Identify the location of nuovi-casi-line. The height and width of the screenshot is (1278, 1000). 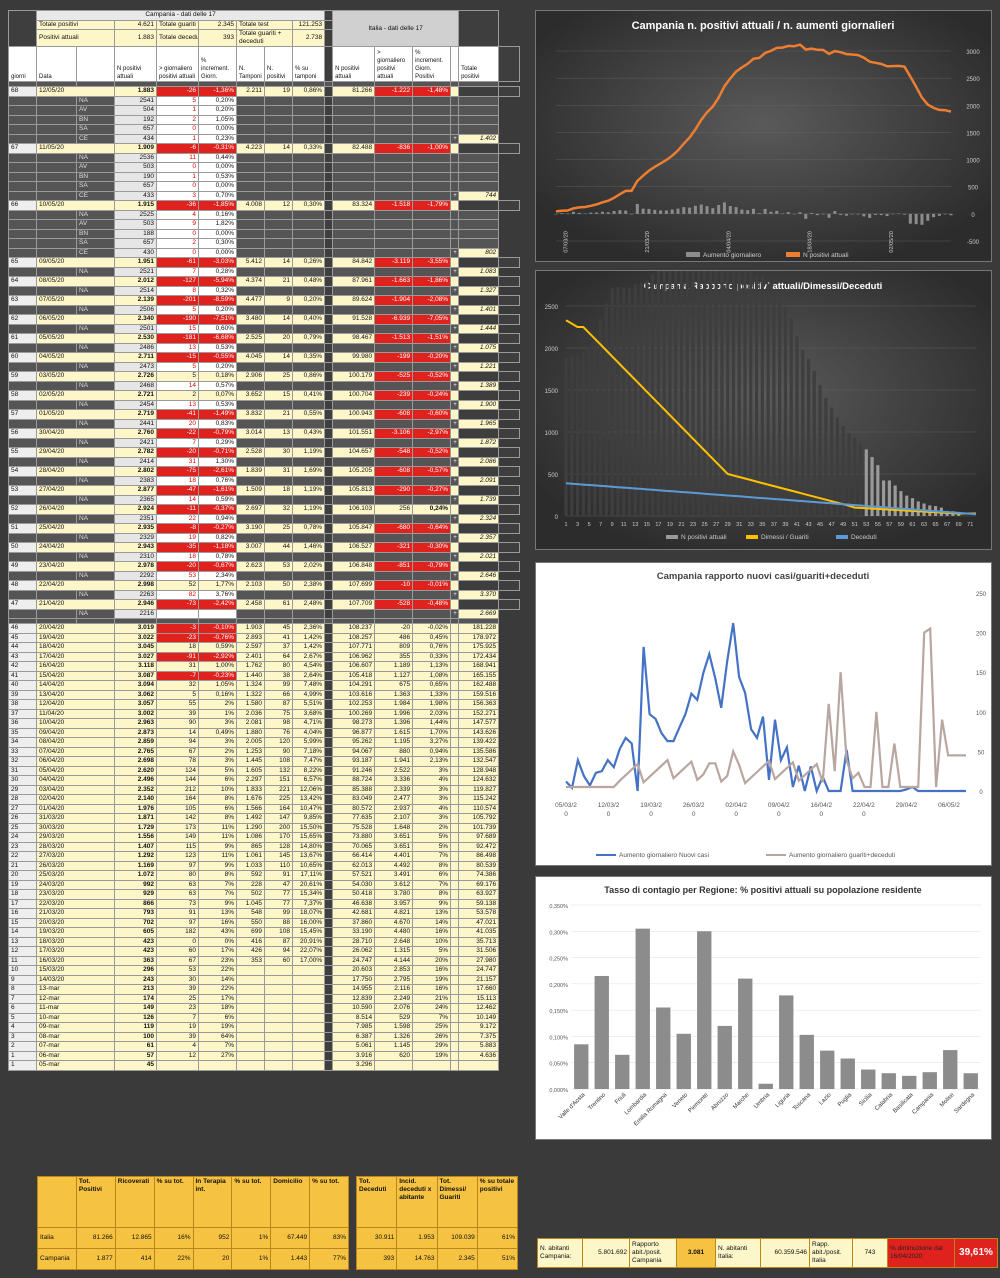
(765, 708).